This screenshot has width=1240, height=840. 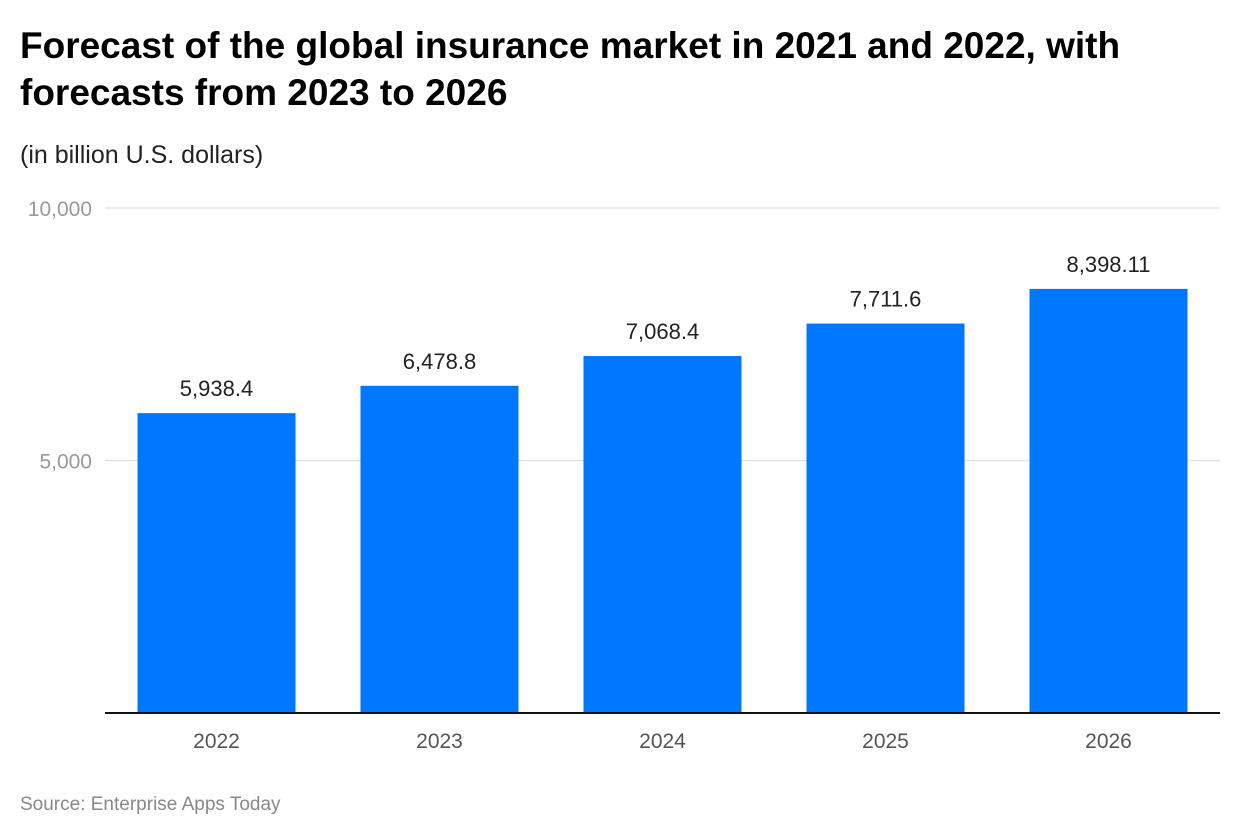 I want to click on y-tick-label: 5,000, so click(x=65, y=462).